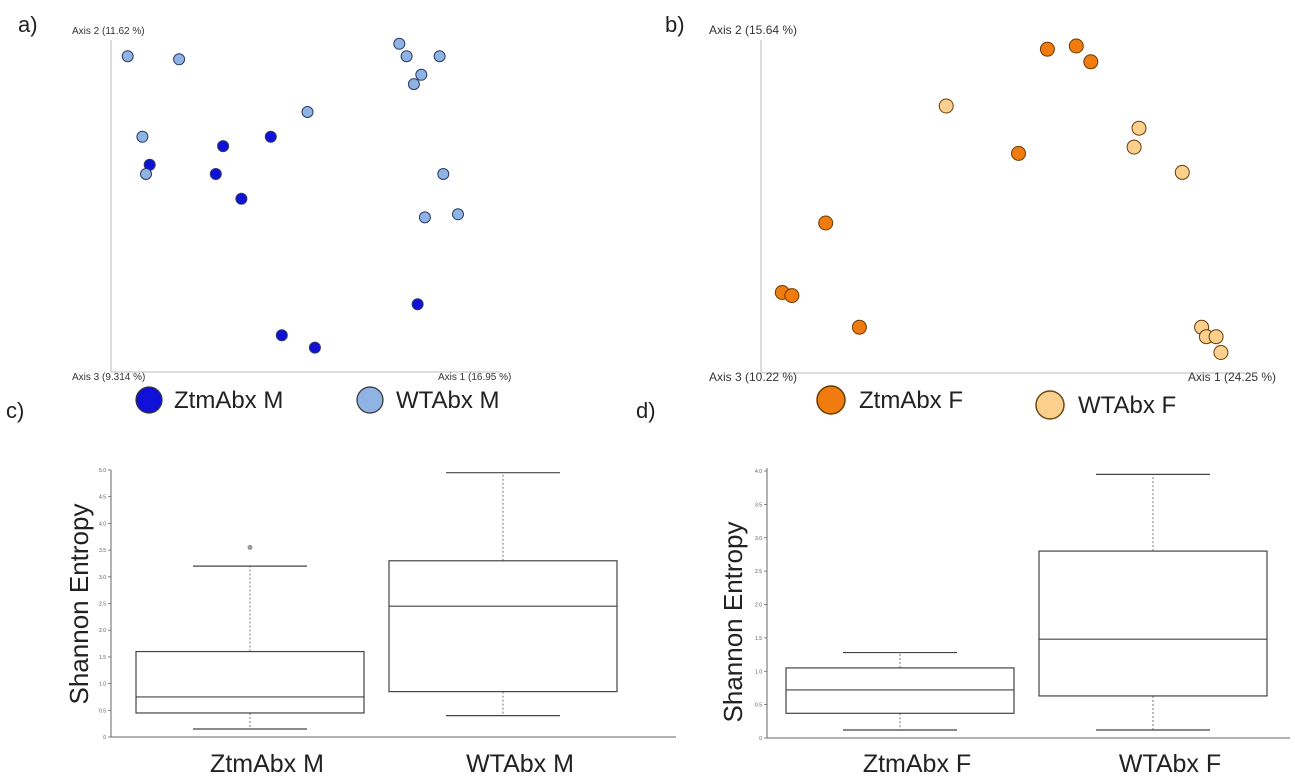  I want to click on boxplot-d-ytick-label-8: 4.0, so click(758, 472).